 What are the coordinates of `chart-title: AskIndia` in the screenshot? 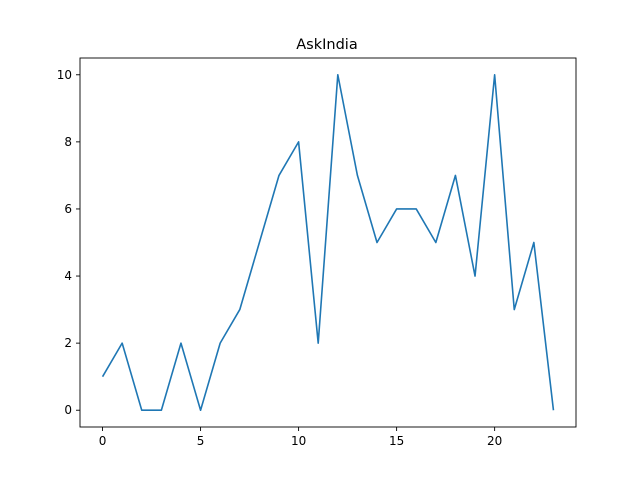 It's located at (326, 45).